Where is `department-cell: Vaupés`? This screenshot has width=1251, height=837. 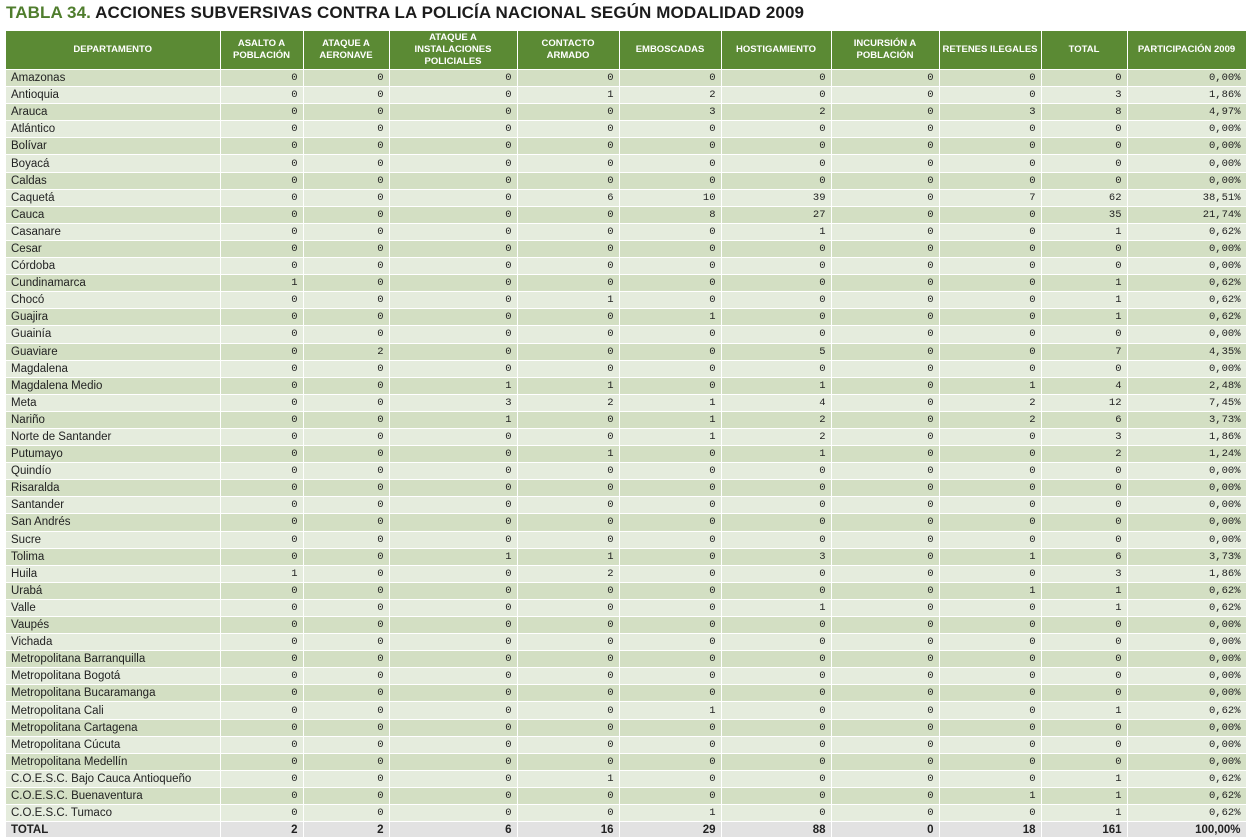
department-cell: Vaupés is located at coordinates (113, 624).